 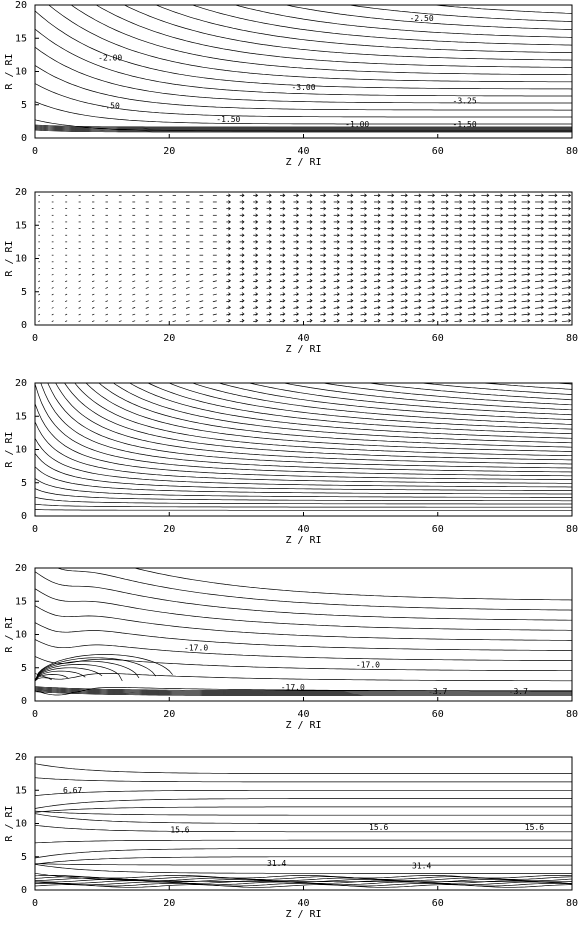 What do you see at coordinates (572, 338) in the screenshot?
I see `x-tick-label: 80` at bounding box center [572, 338].